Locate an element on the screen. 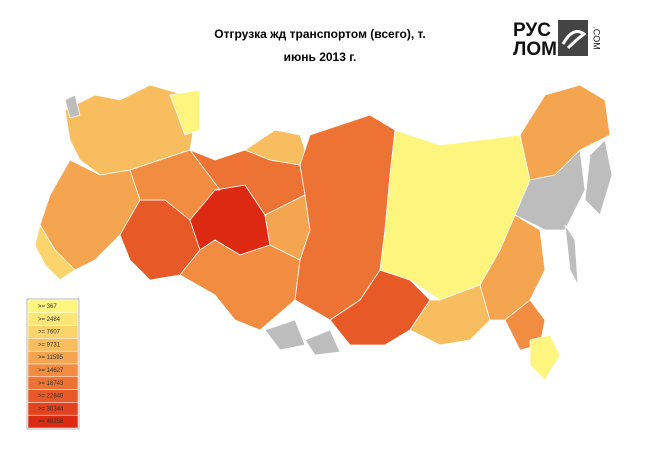 The width and height of the screenshot is (650, 460). logo: РУС ЛОМ .COM is located at coordinates (557, 40).